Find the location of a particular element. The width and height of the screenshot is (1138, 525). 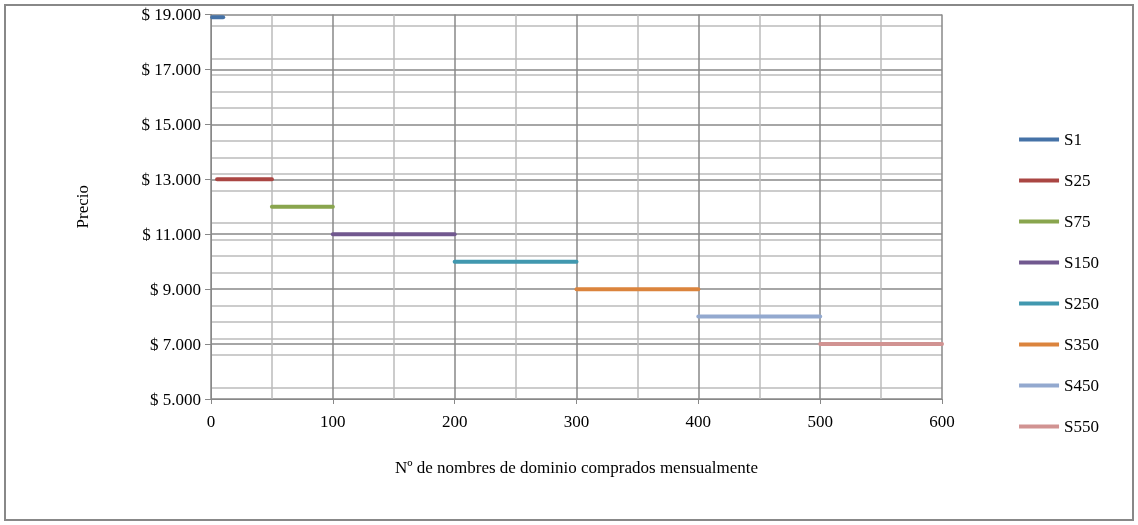

x-tick-label: 500 is located at coordinates (820, 421).